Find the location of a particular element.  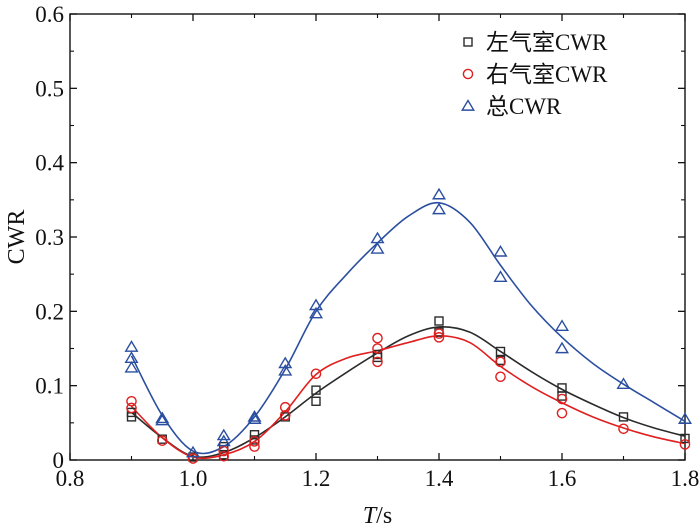

x-tick-label: 1.6 is located at coordinates (562, 478).